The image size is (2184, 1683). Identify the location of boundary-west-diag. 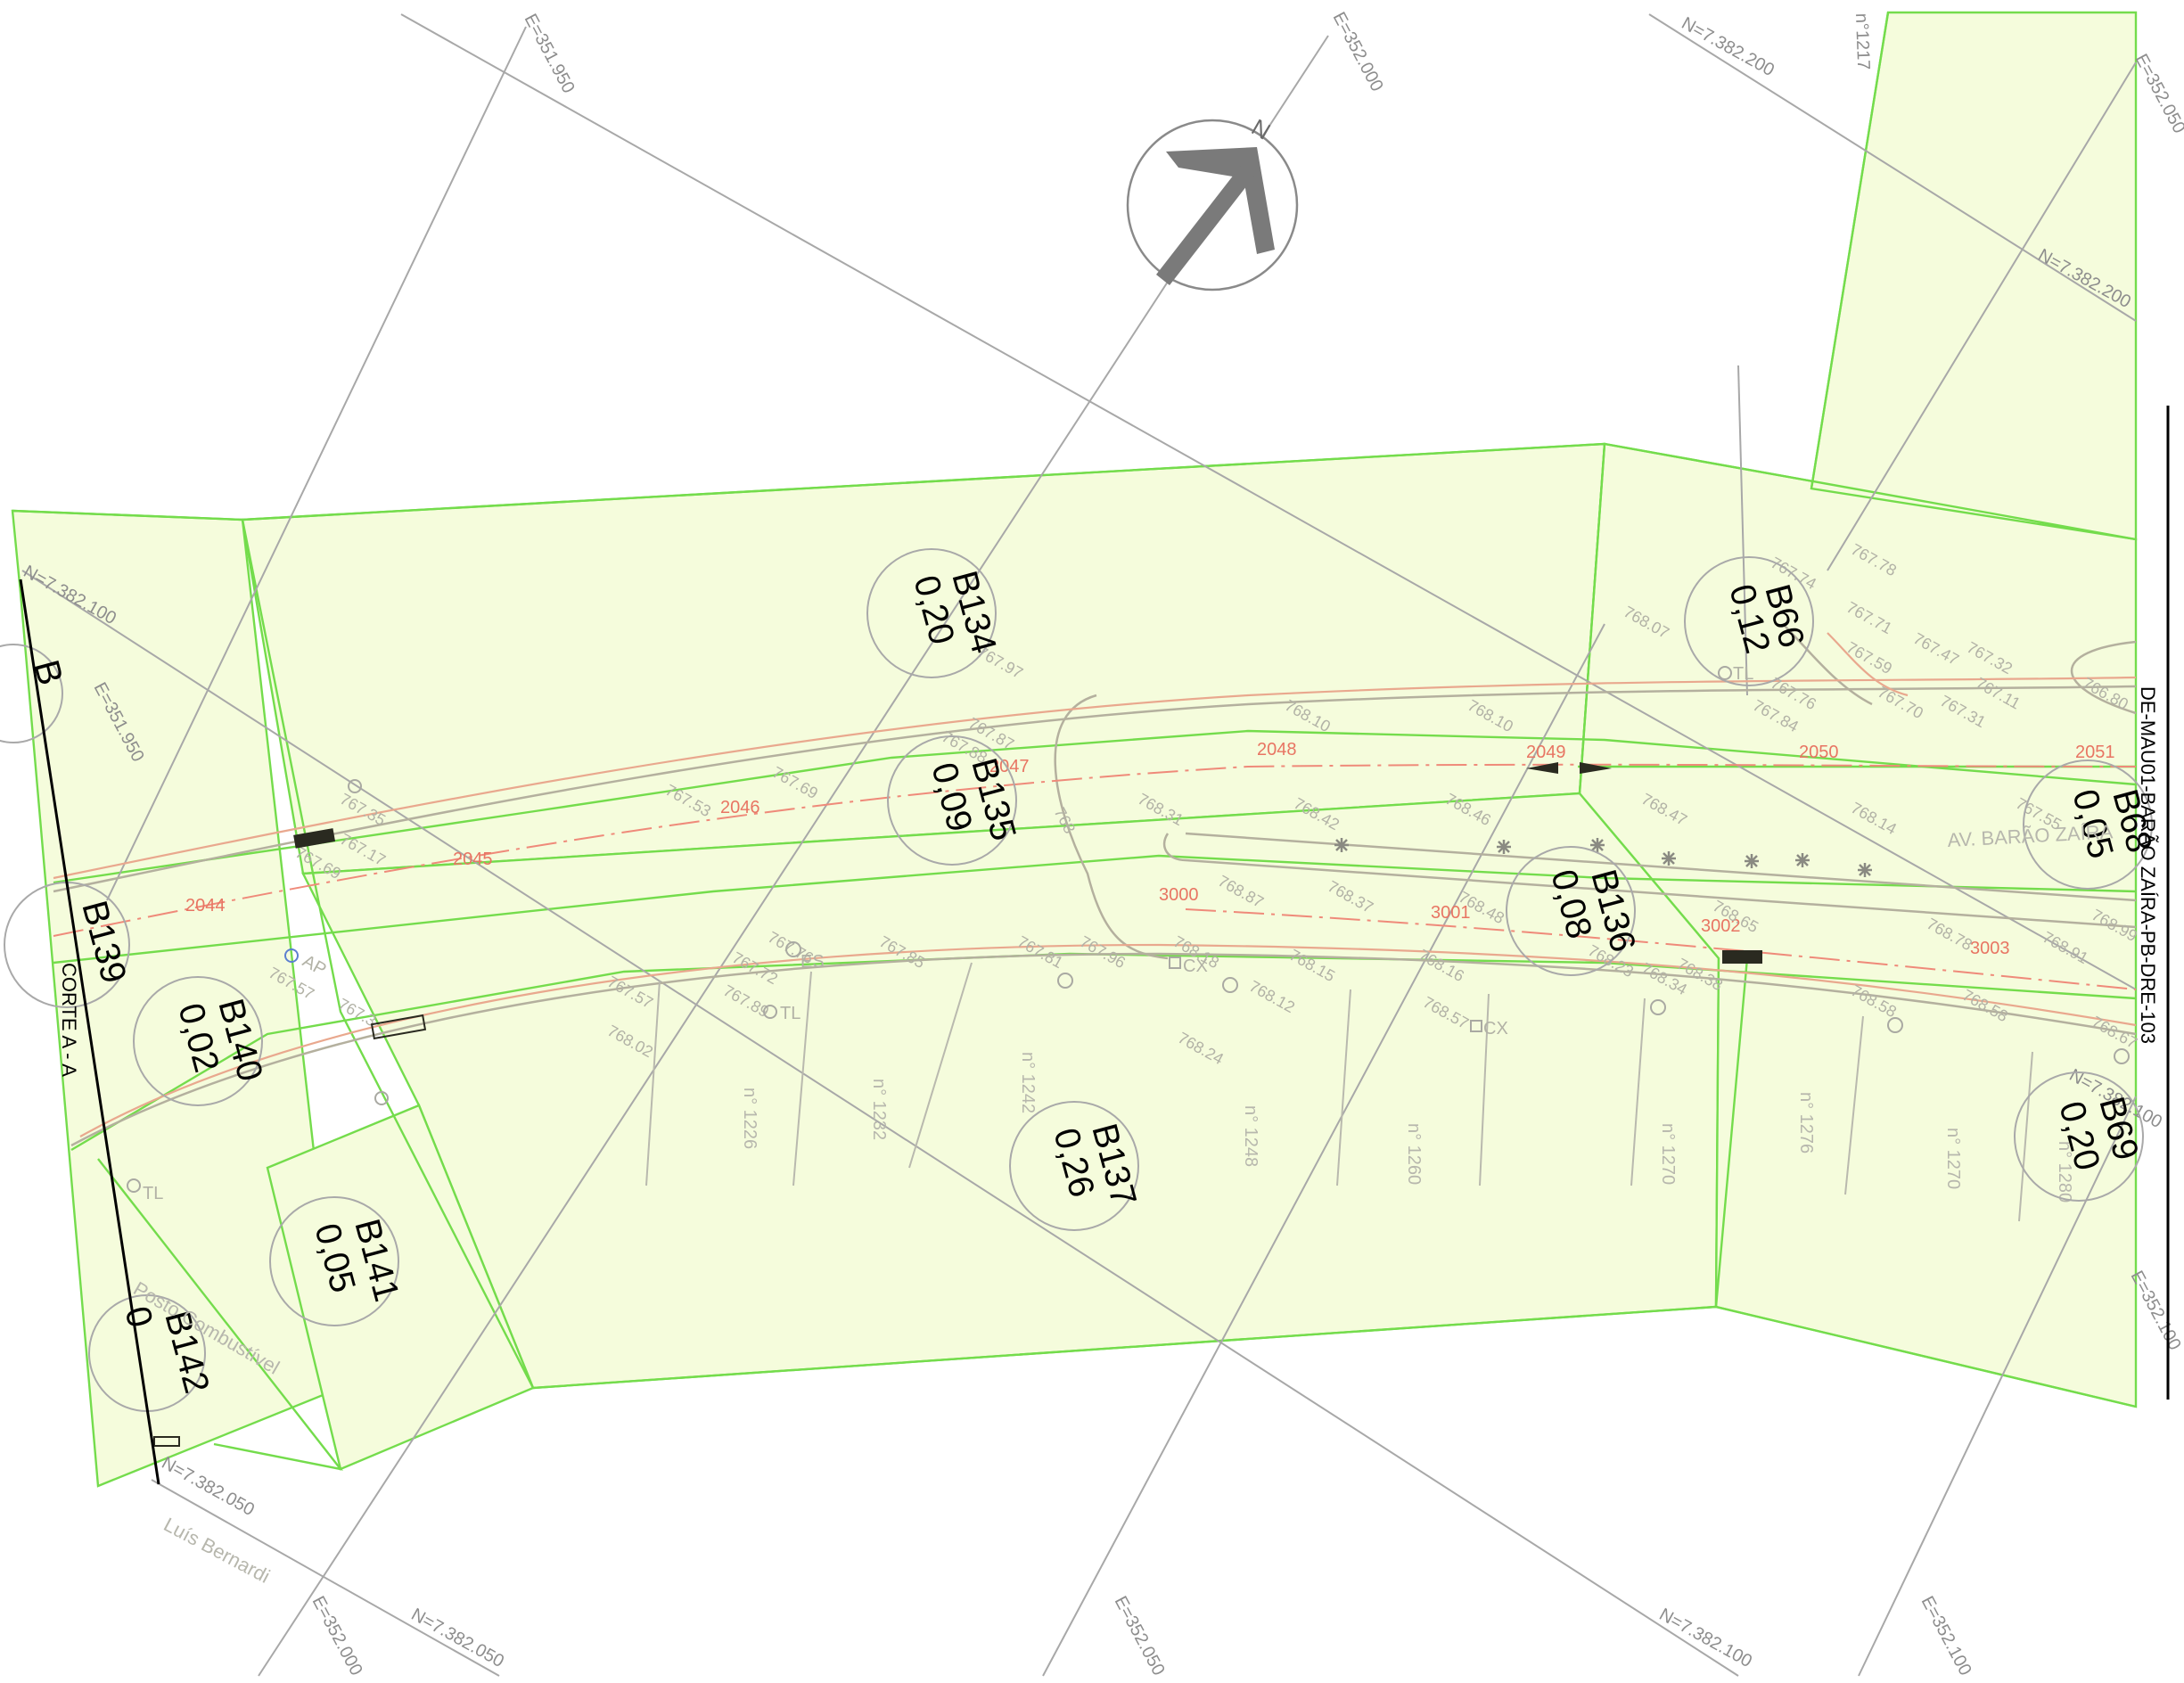
(388, 954).